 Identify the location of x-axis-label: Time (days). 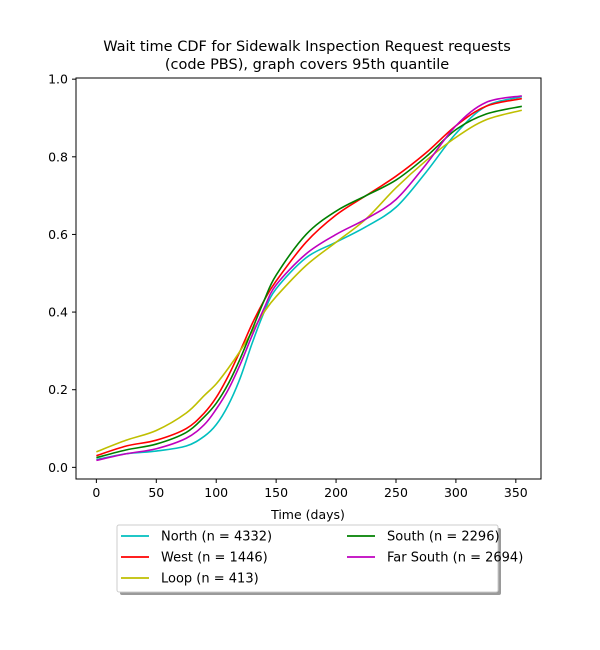
(307, 514).